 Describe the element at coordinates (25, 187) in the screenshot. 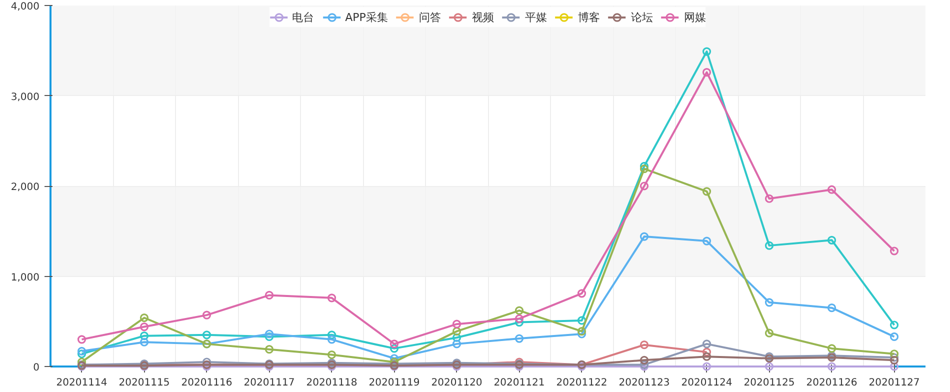

I see `y-tick-label: 2,000` at that location.